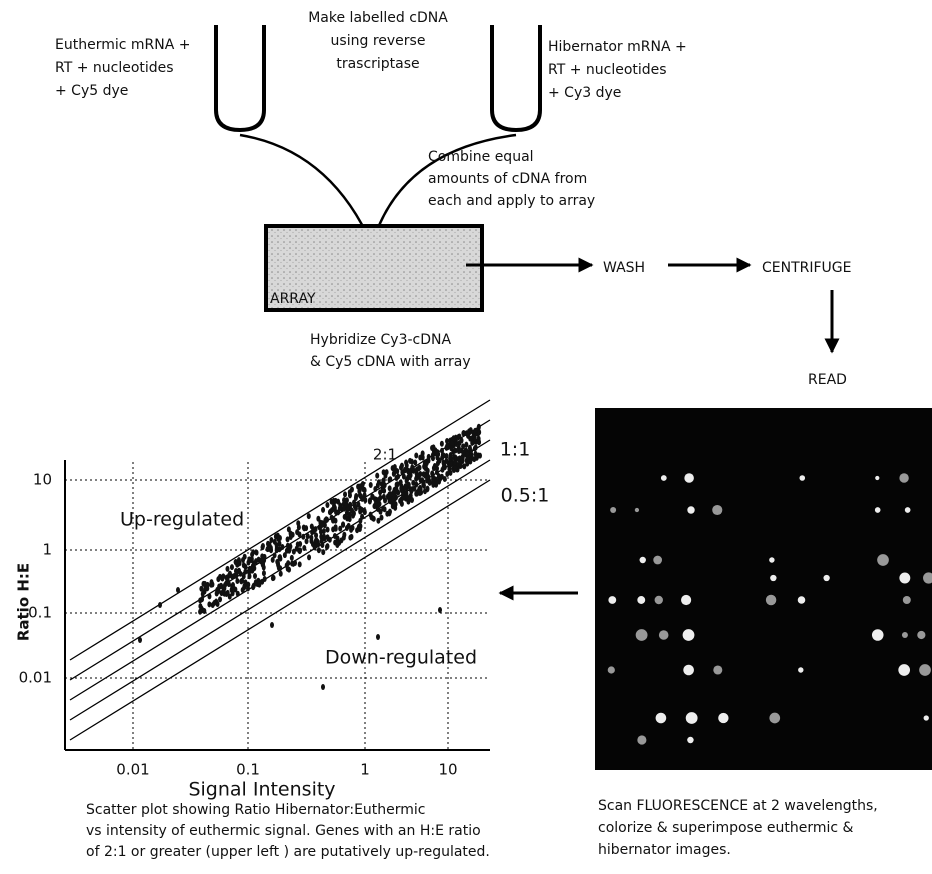 This screenshot has width=932, height=874. What do you see at coordinates (807, 268) in the screenshot?
I see `centrifuge-label: CENTRIFUGE` at bounding box center [807, 268].